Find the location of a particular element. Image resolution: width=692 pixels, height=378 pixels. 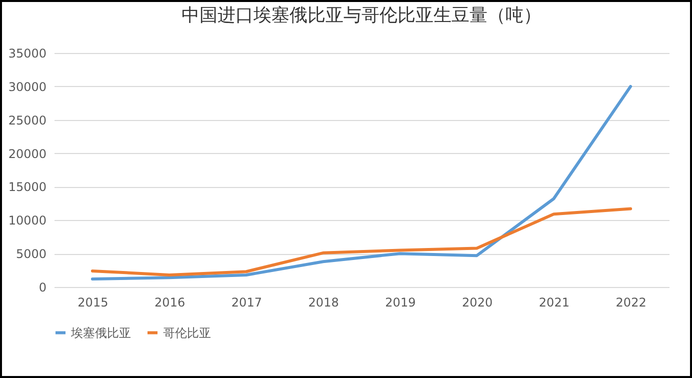

legend-label: 埃塞俄比亚 is located at coordinates (100, 333).